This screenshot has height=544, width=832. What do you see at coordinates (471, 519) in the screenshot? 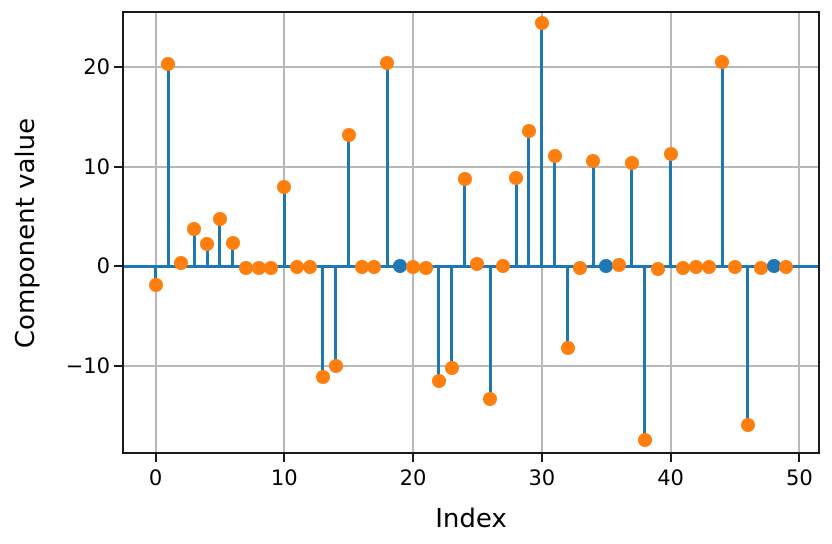
I see `x-axis-label: Index` at bounding box center [471, 519].